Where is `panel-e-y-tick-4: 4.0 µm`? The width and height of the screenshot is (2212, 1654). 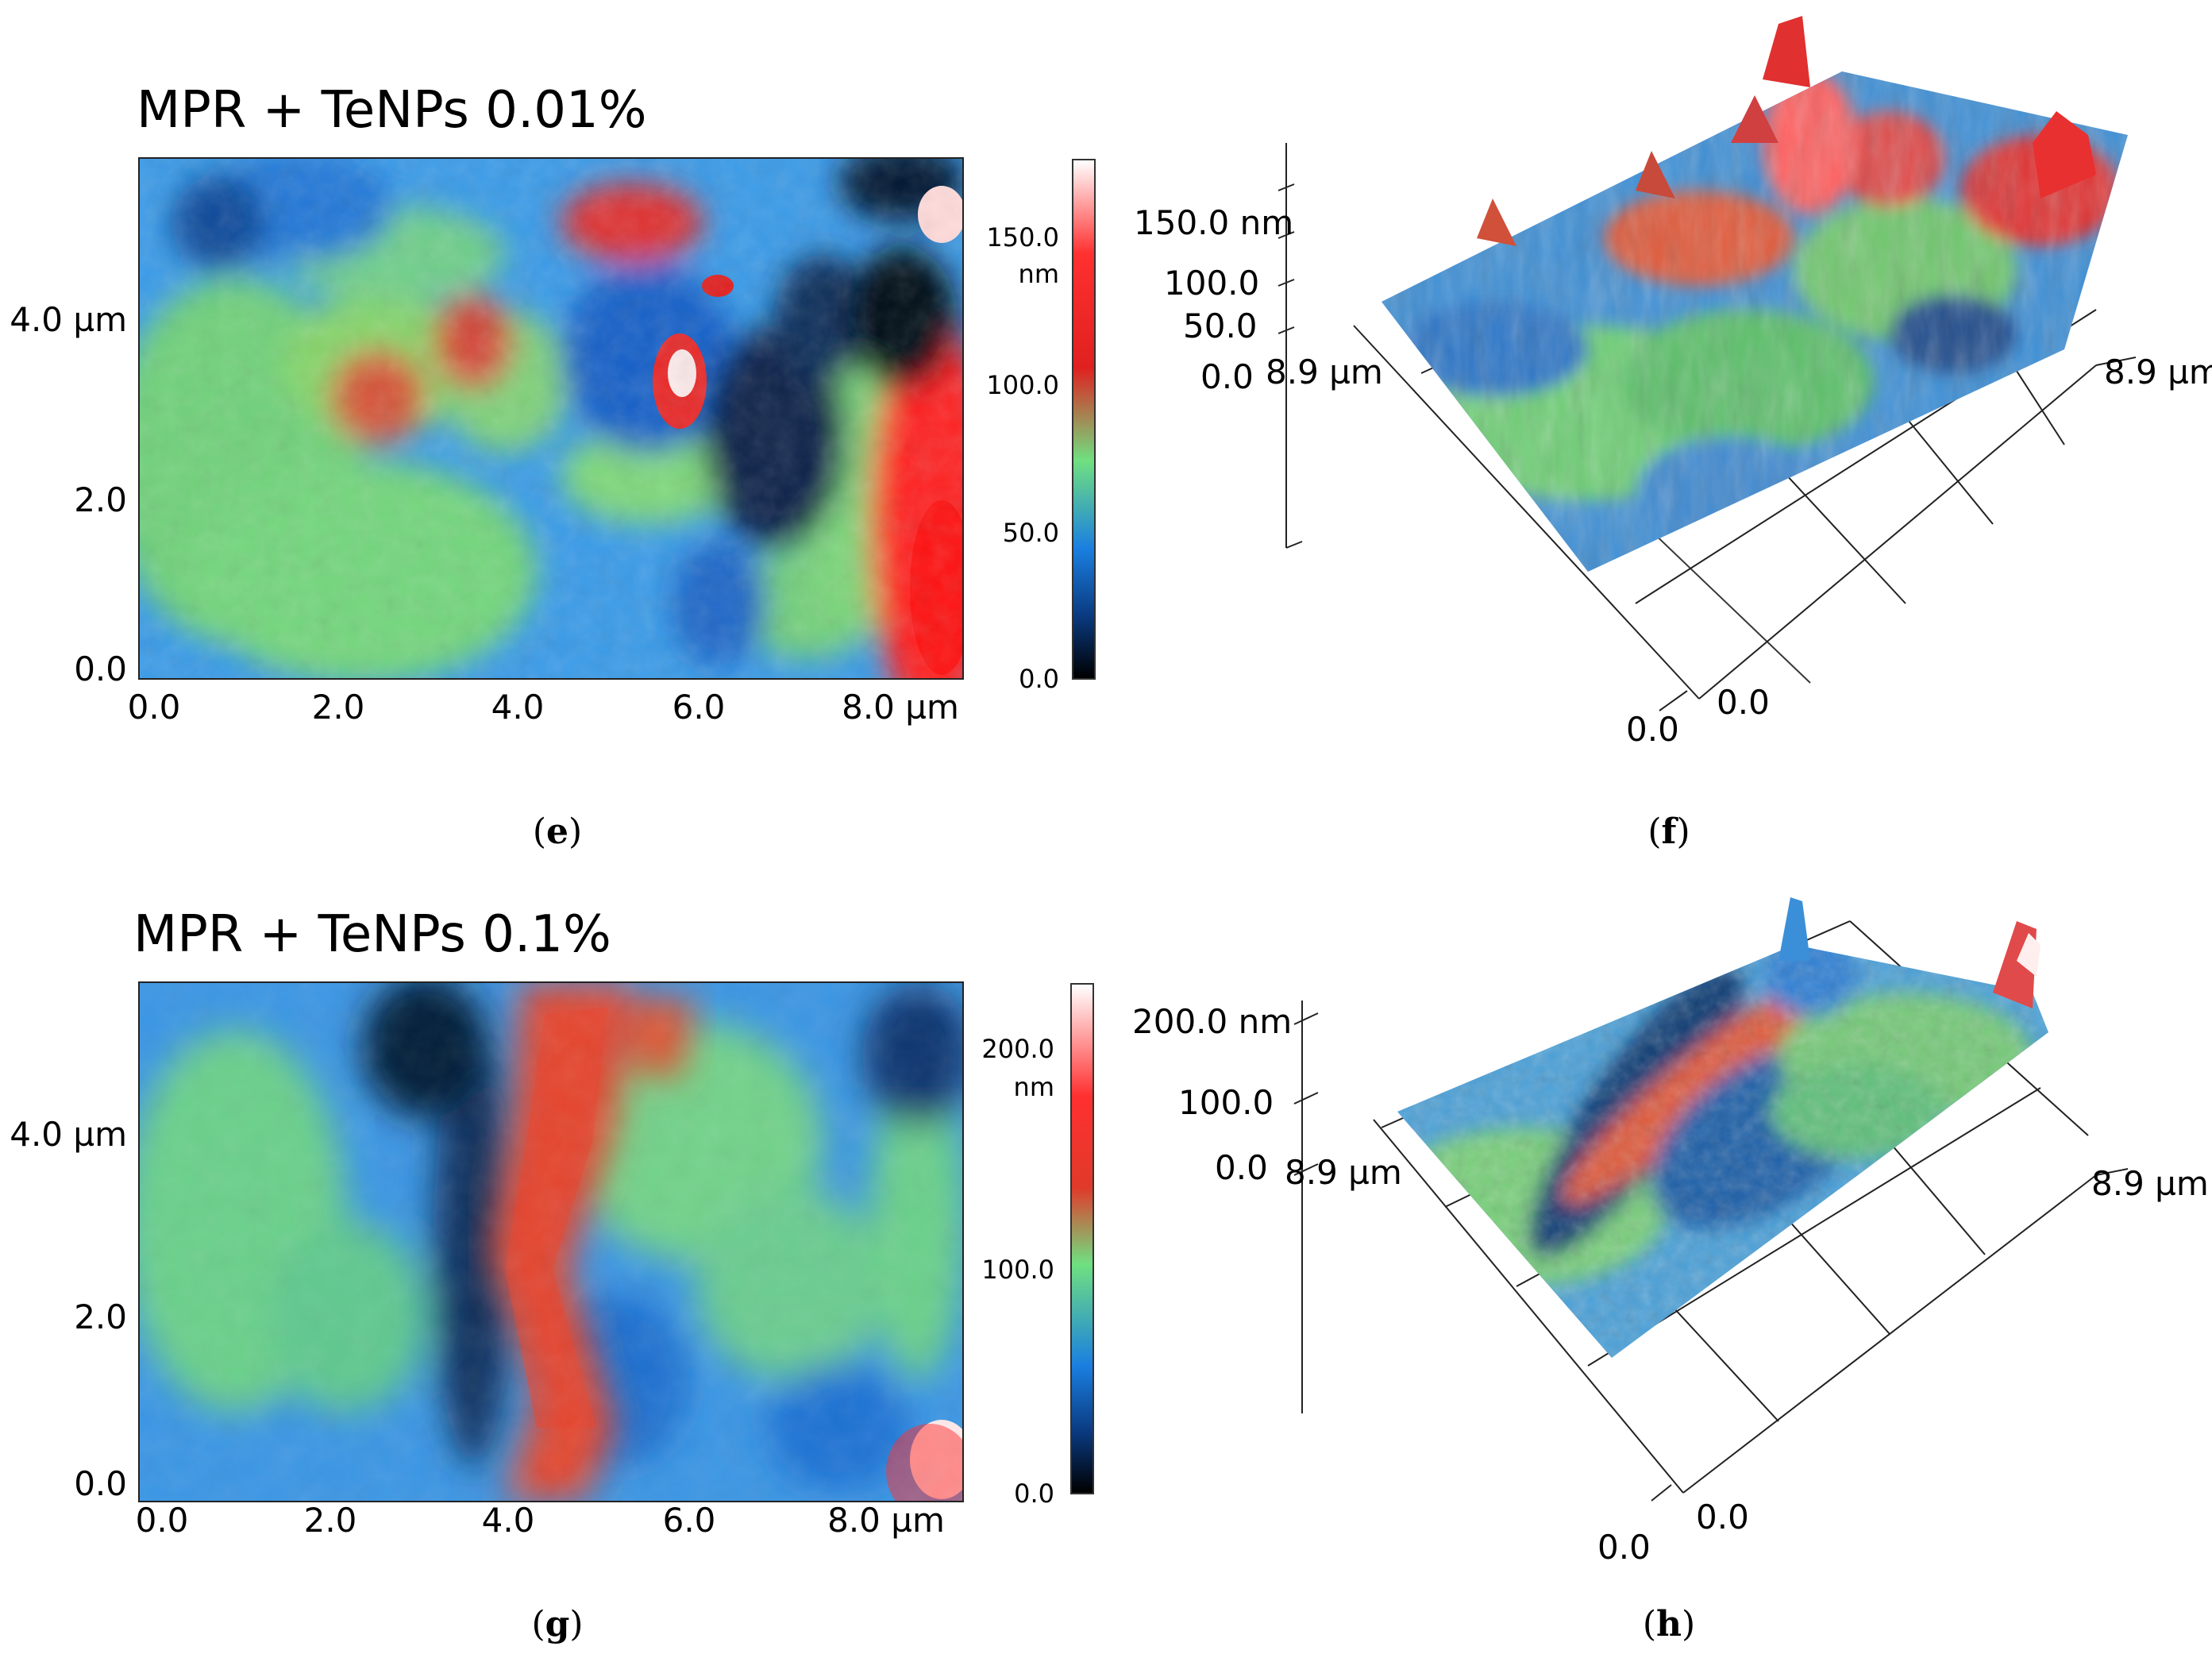 panel-e-y-tick-4: 4.0 µm is located at coordinates (68, 319).